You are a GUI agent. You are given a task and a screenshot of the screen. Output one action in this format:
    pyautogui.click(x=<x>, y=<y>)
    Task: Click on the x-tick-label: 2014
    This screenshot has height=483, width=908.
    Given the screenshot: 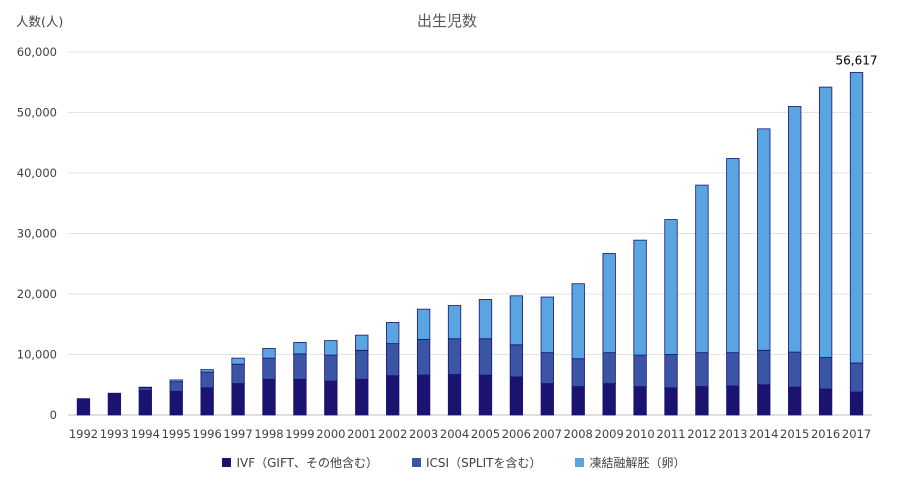 What is the action you would take?
    pyautogui.click(x=763, y=434)
    